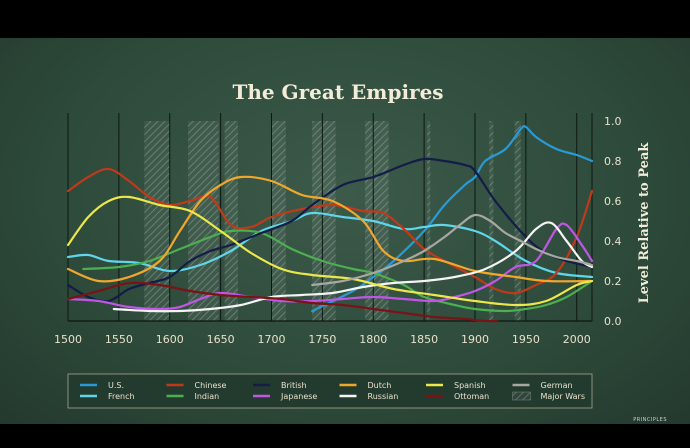 This screenshot has height=448, width=690. I want to click on legend-swatch-major-wars, so click(521, 396).